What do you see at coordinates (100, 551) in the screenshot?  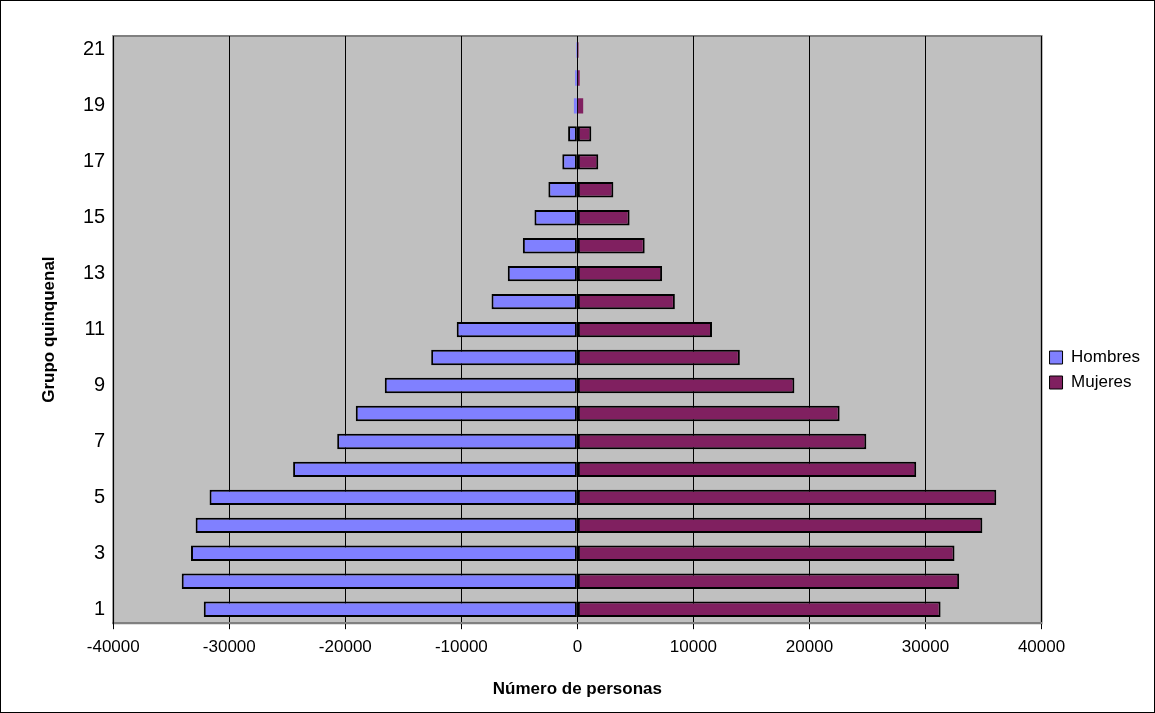 I see `y-tick-label: 3` at bounding box center [100, 551].